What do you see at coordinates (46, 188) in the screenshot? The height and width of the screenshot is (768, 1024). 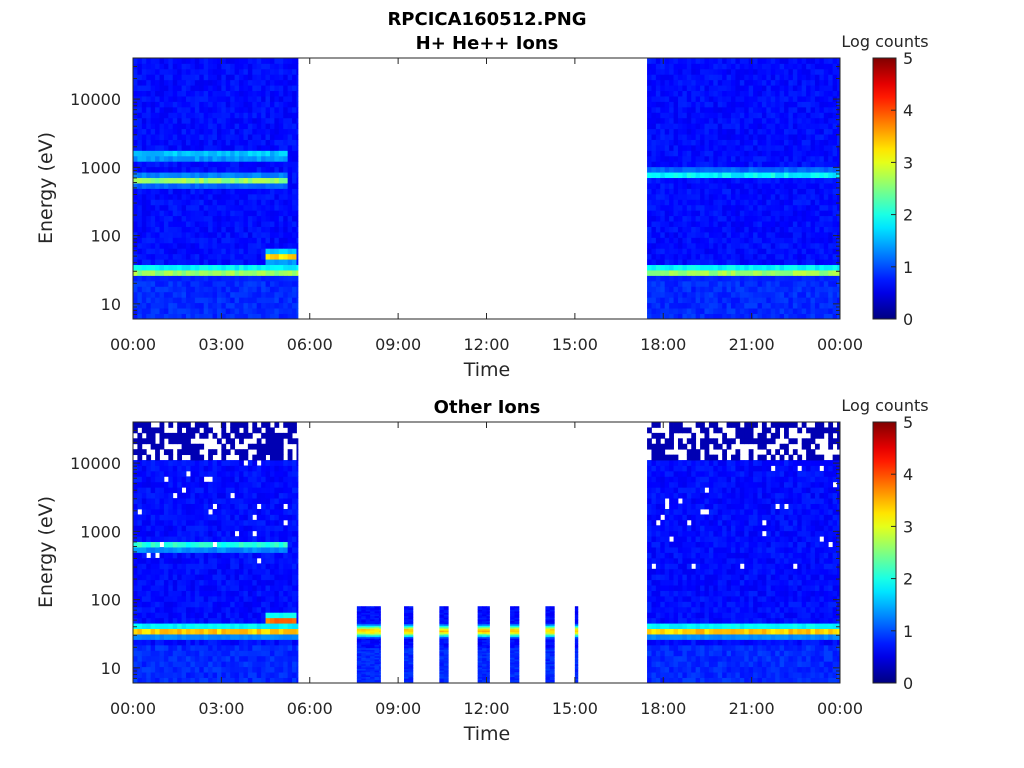 I see `y-axis-label-top: Energy (eV)` at bounding box center [46, 188].